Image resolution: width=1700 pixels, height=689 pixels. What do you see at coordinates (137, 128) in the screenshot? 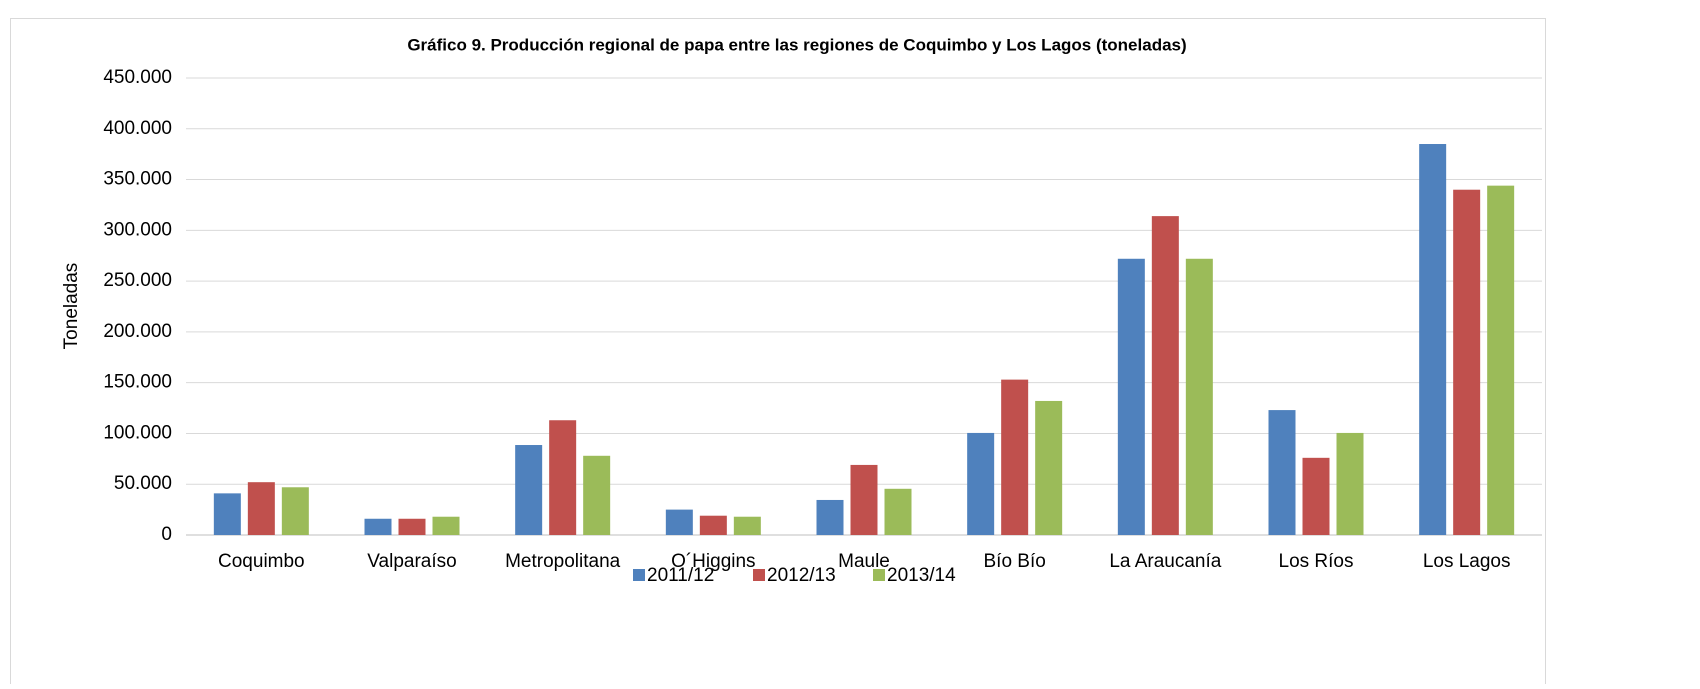
I see `y-tick-label: 400.000` at bounding box center [137, 128].